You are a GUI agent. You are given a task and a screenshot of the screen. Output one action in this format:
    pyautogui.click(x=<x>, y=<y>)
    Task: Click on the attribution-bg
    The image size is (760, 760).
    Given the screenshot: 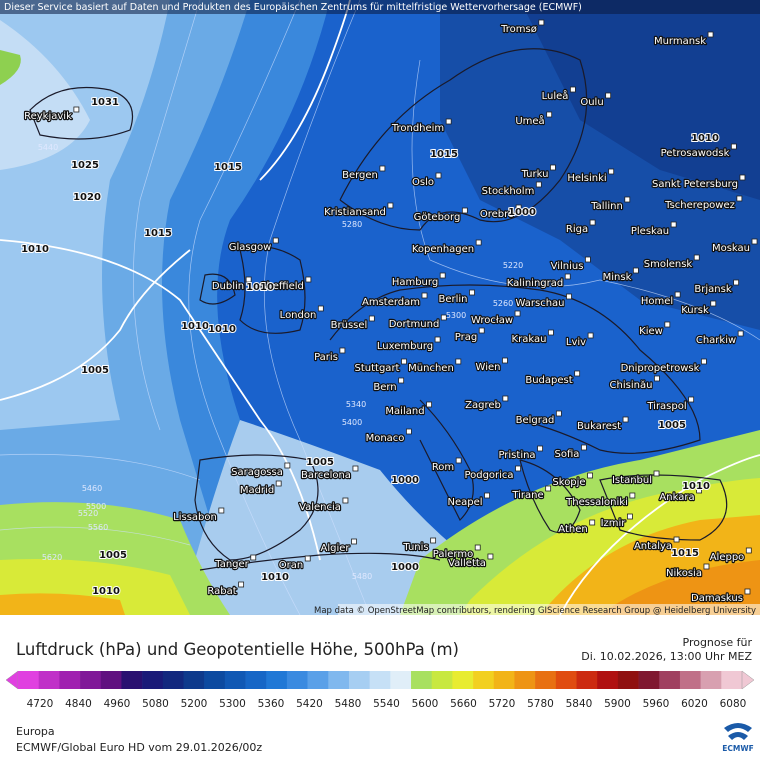 What is the action you would take?
    pyautogui.click(x=549, y=609)
    